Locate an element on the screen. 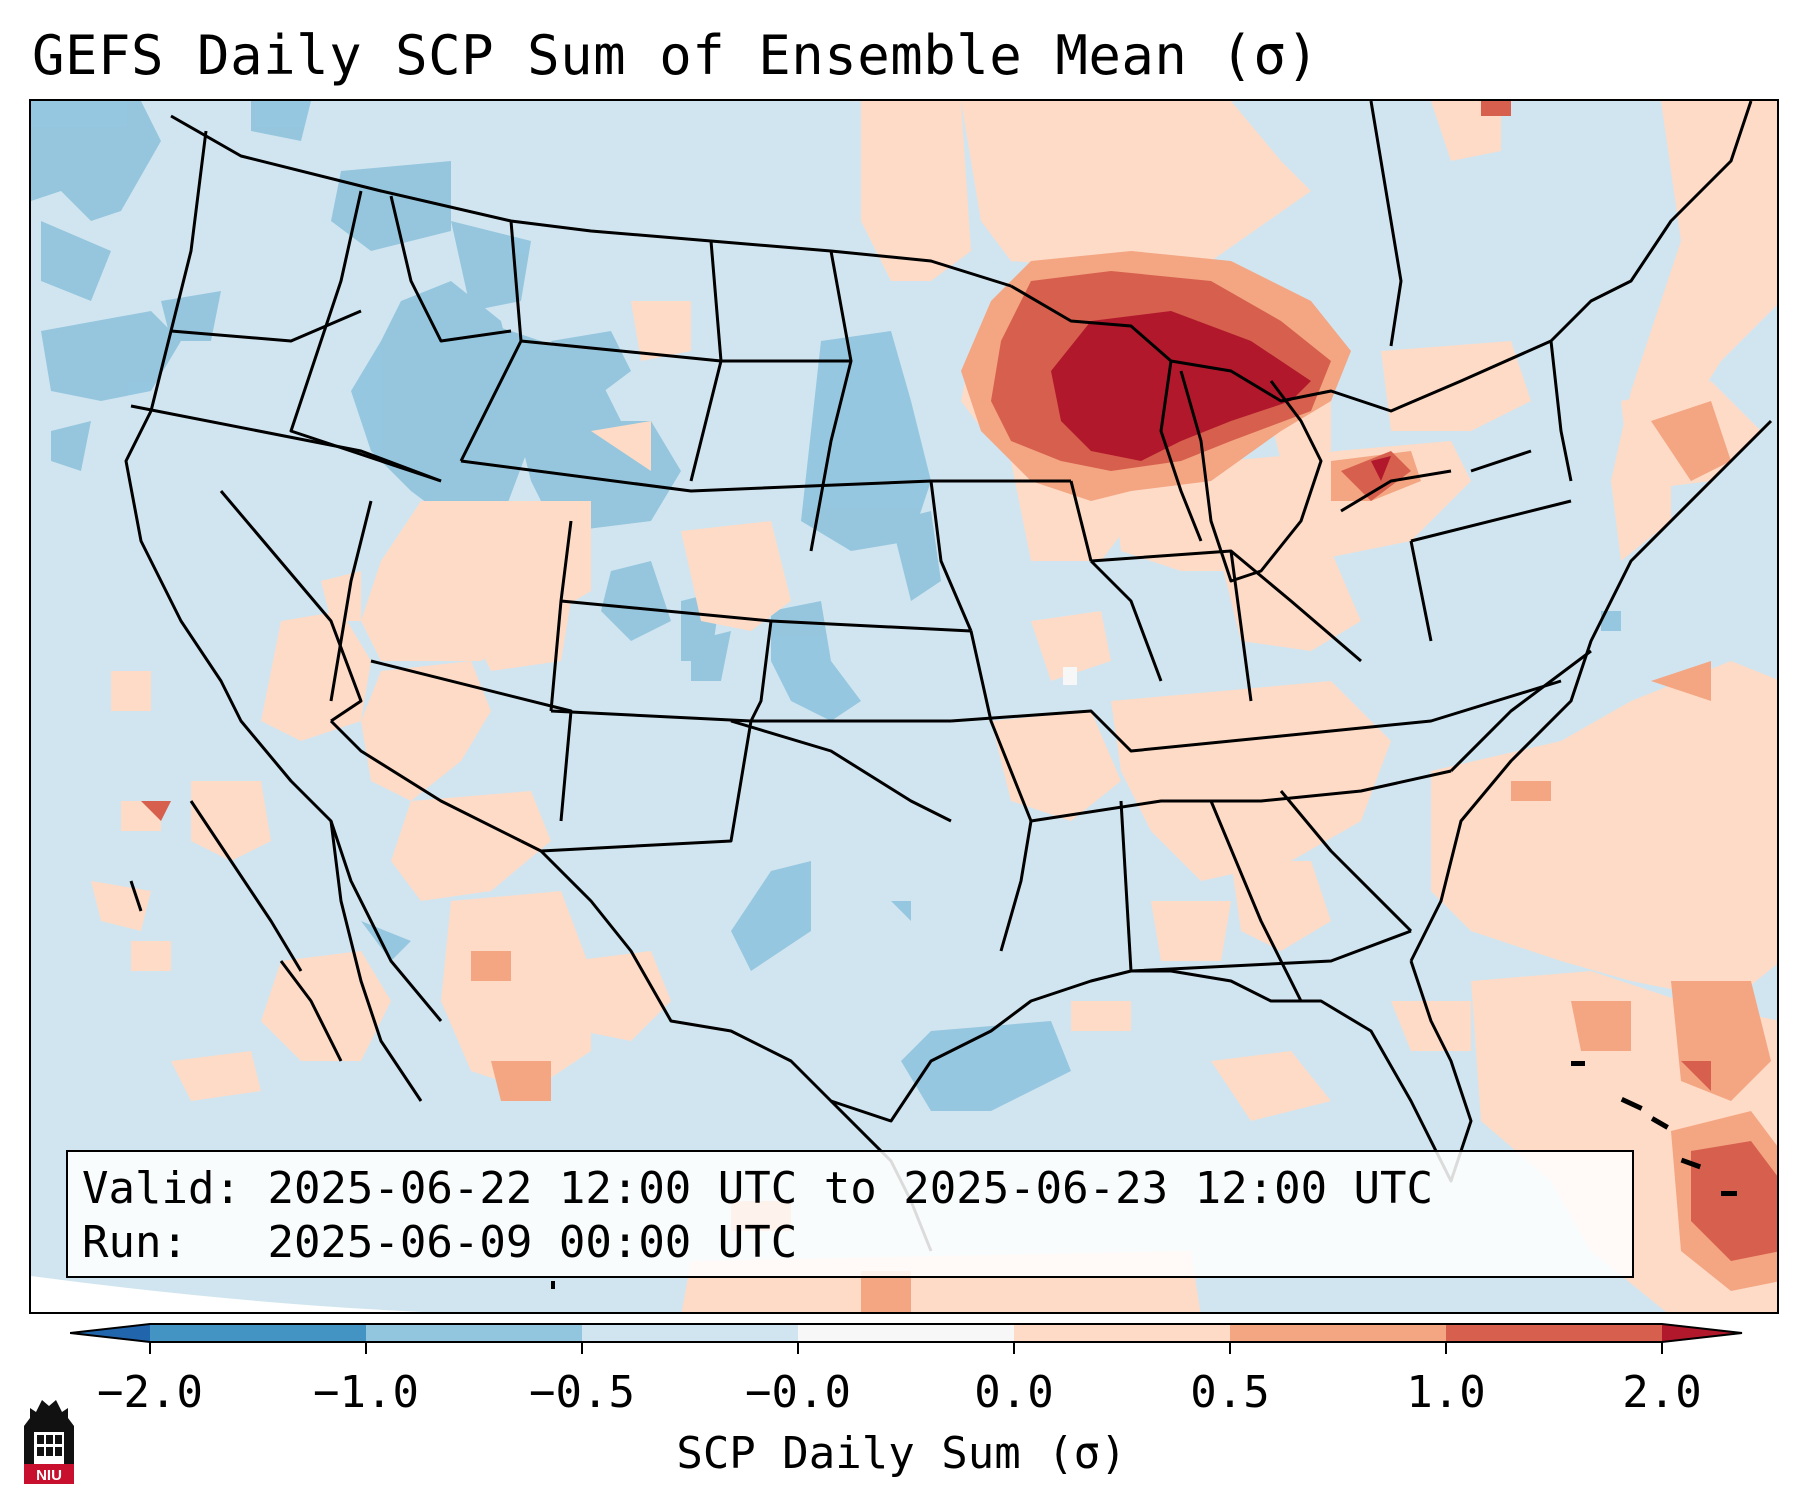 The height and width of the screenshot is (1506, 1803). tick-label: 2.0 is located at coordinates (1662, 1392).